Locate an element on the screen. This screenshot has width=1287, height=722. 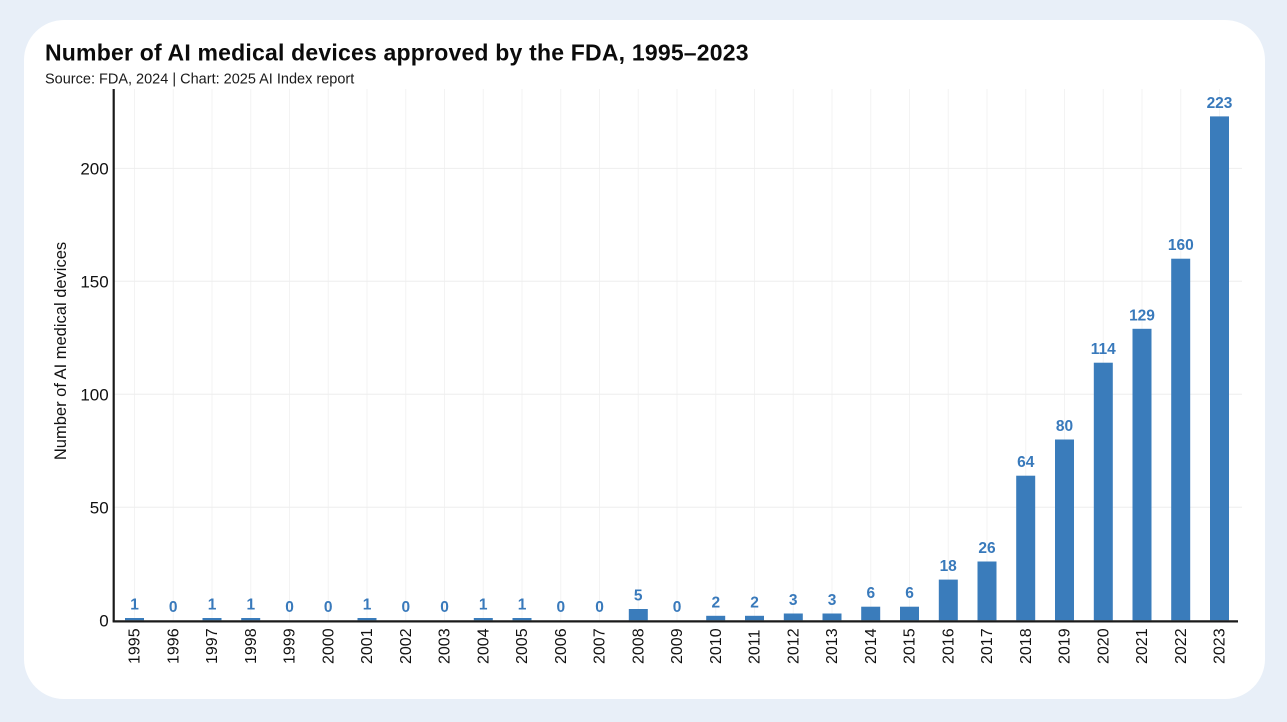
svg-text: 2000 is located at coordinates (328, 646).